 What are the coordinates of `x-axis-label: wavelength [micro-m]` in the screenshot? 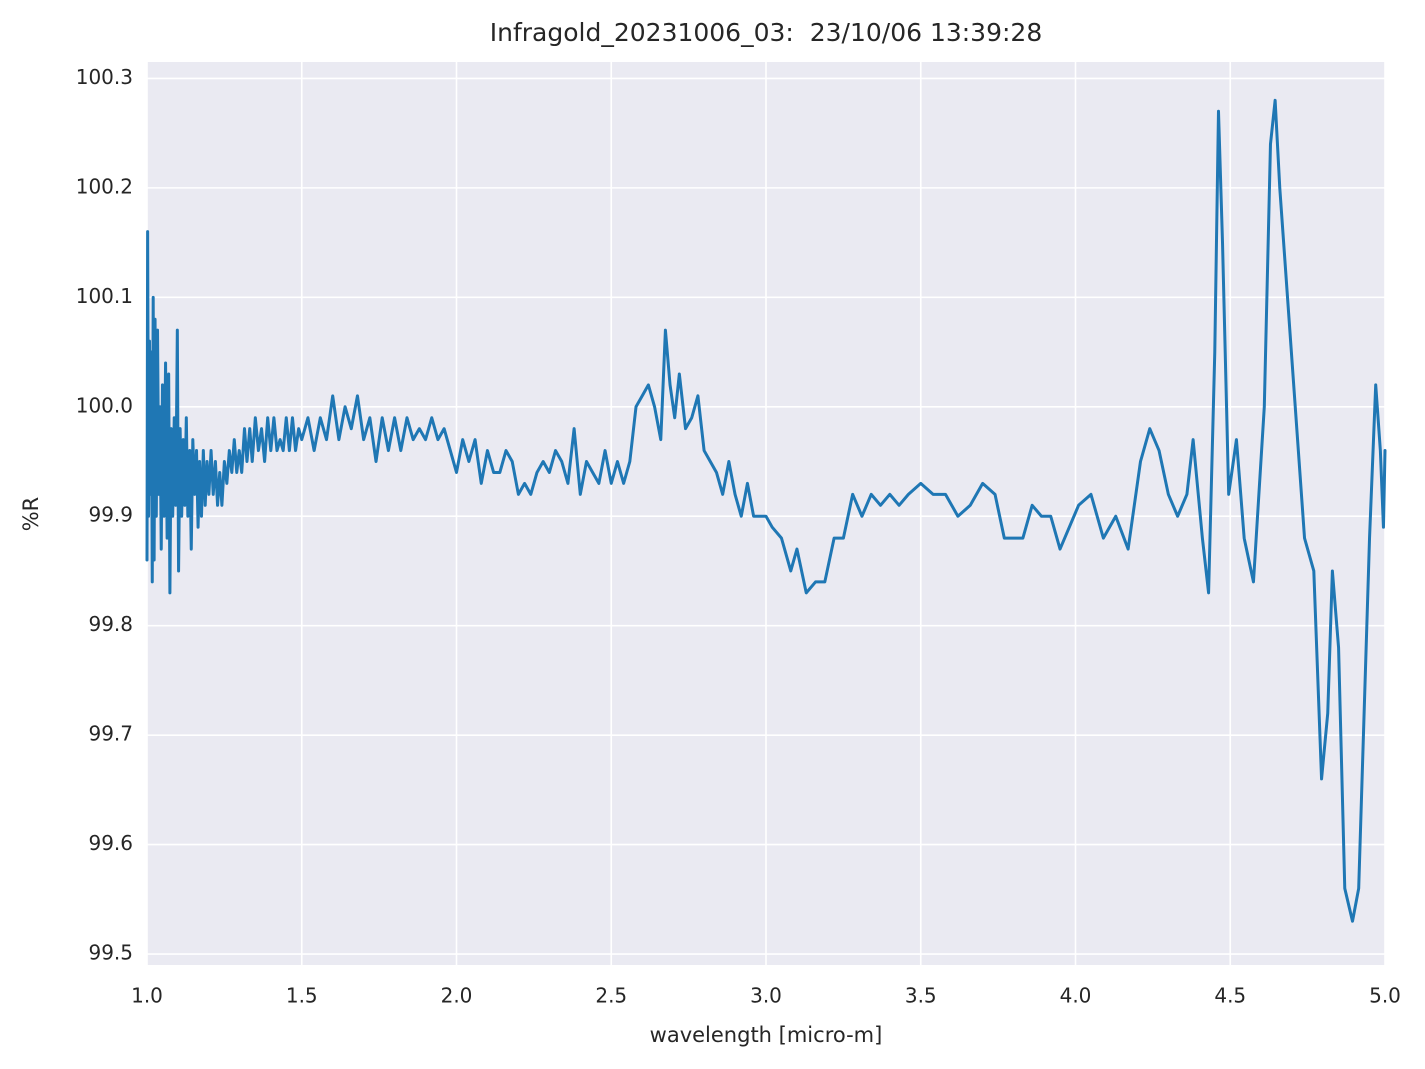 It's located at (766, 1035).